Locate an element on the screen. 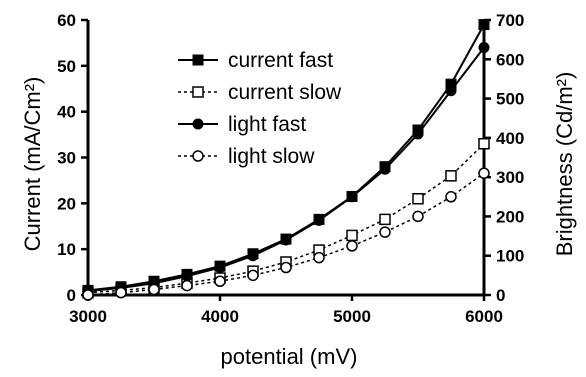  legend-label: current slow is located at coordinates (285, 92).